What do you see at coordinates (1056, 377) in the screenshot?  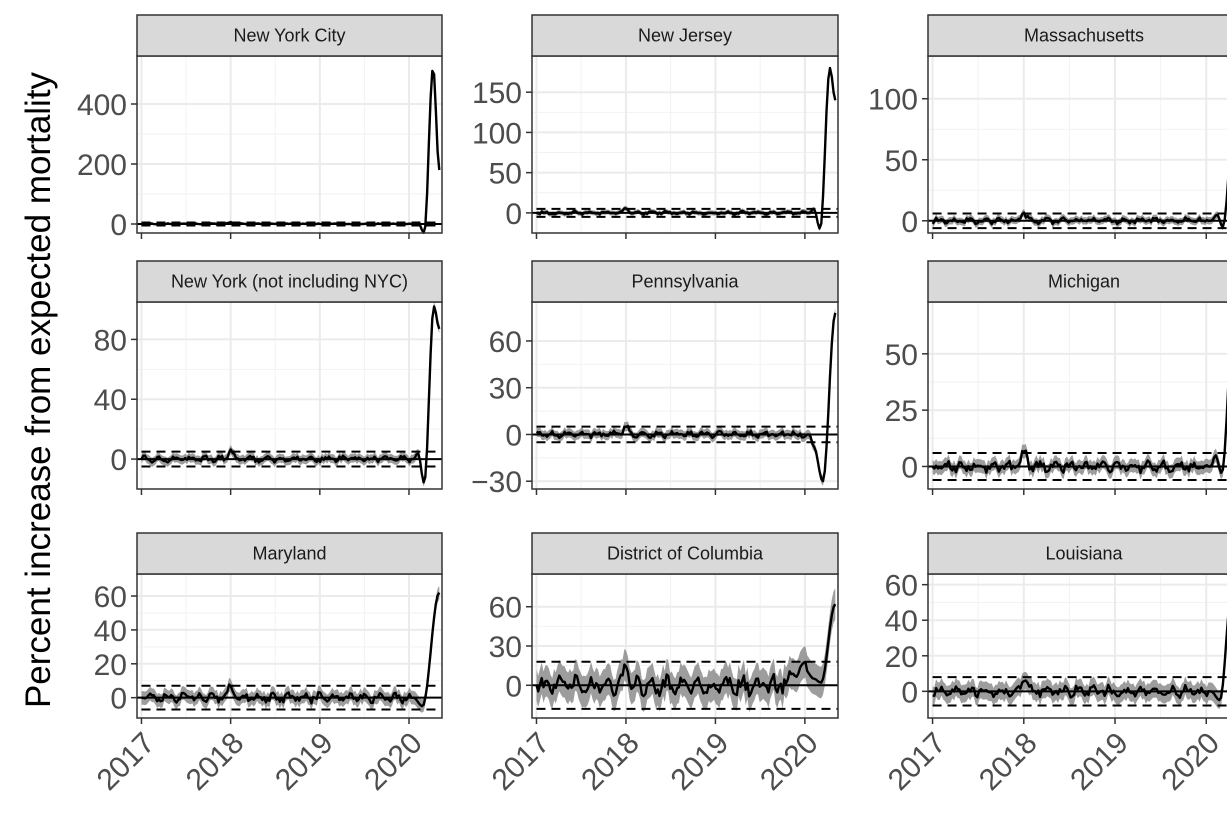 I see `panel: Michigan 0 25 50` at bounding box center [1056, 377].